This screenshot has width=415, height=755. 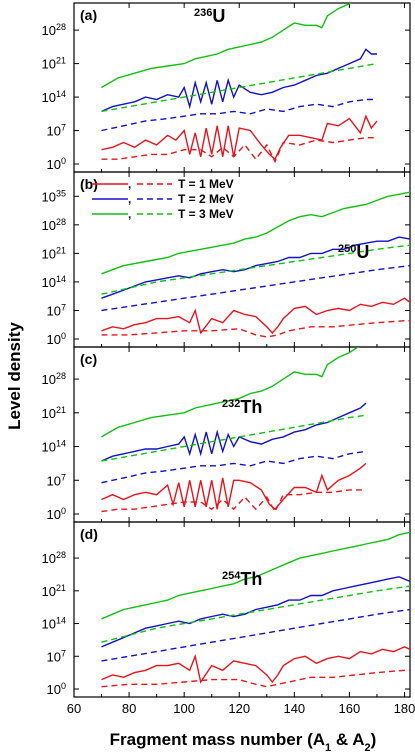 What do you see at coordinates (74, 708) in the screenshot?
I see `x-tick-label: 60` at bounding box center [74, 708].